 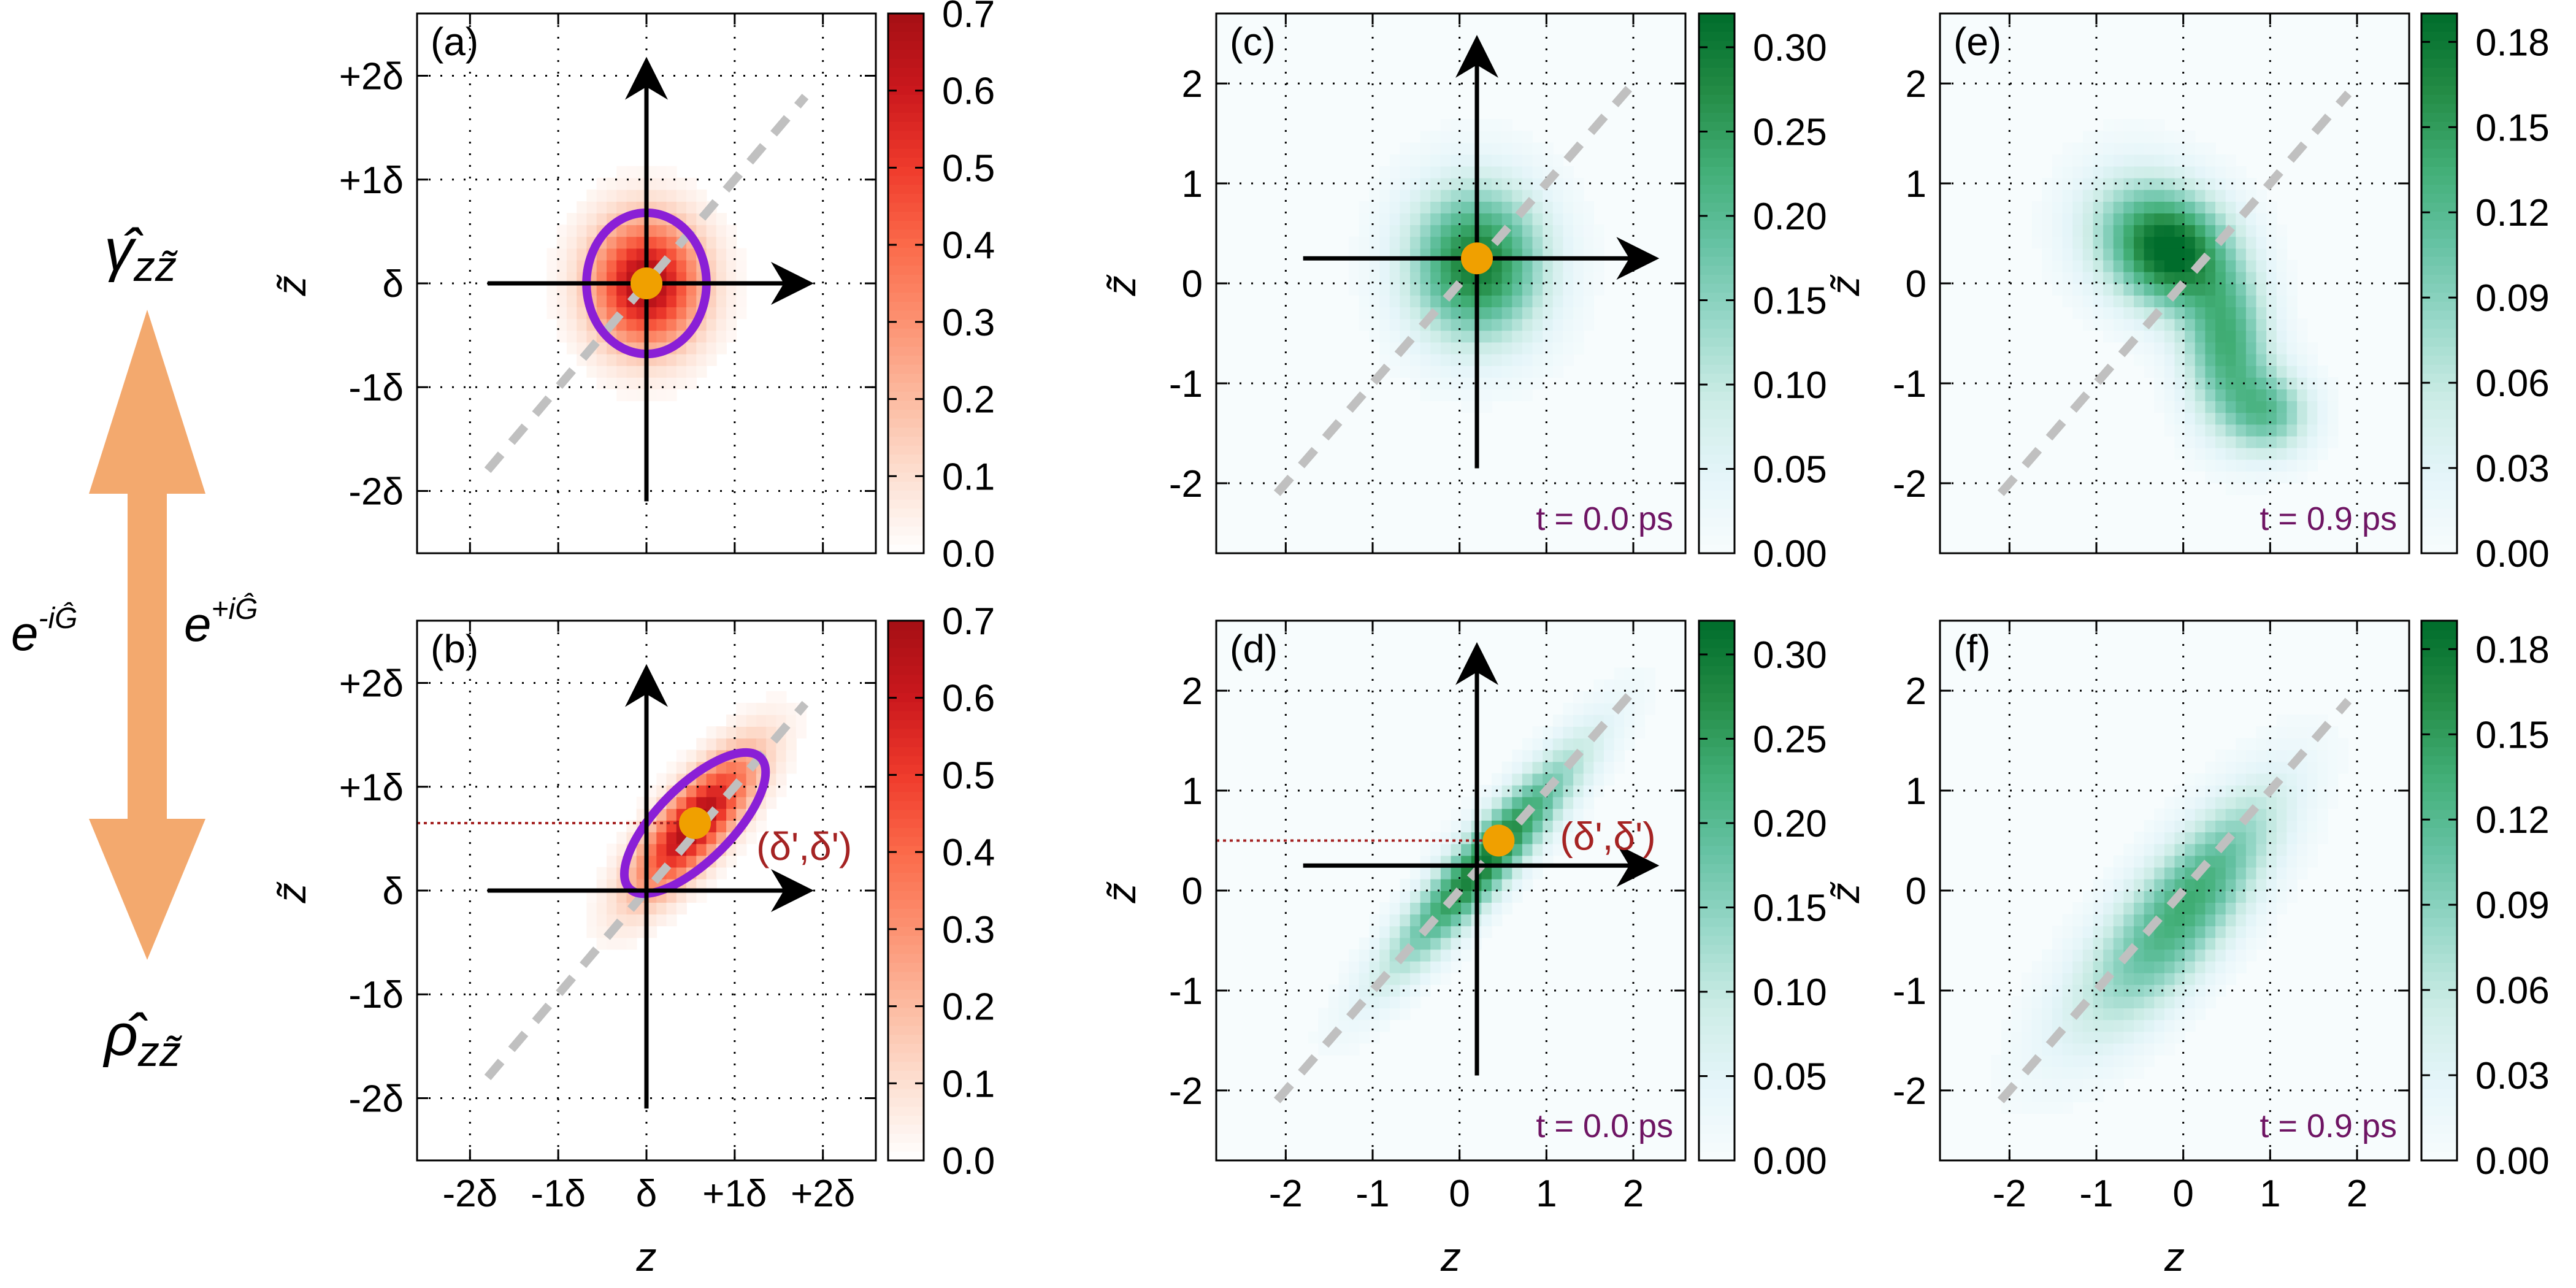 What do you see at coordinates (1186, 1091) in the screenshot?
I see `y-tick-label: -2` at bounding box center [1186, 1091].